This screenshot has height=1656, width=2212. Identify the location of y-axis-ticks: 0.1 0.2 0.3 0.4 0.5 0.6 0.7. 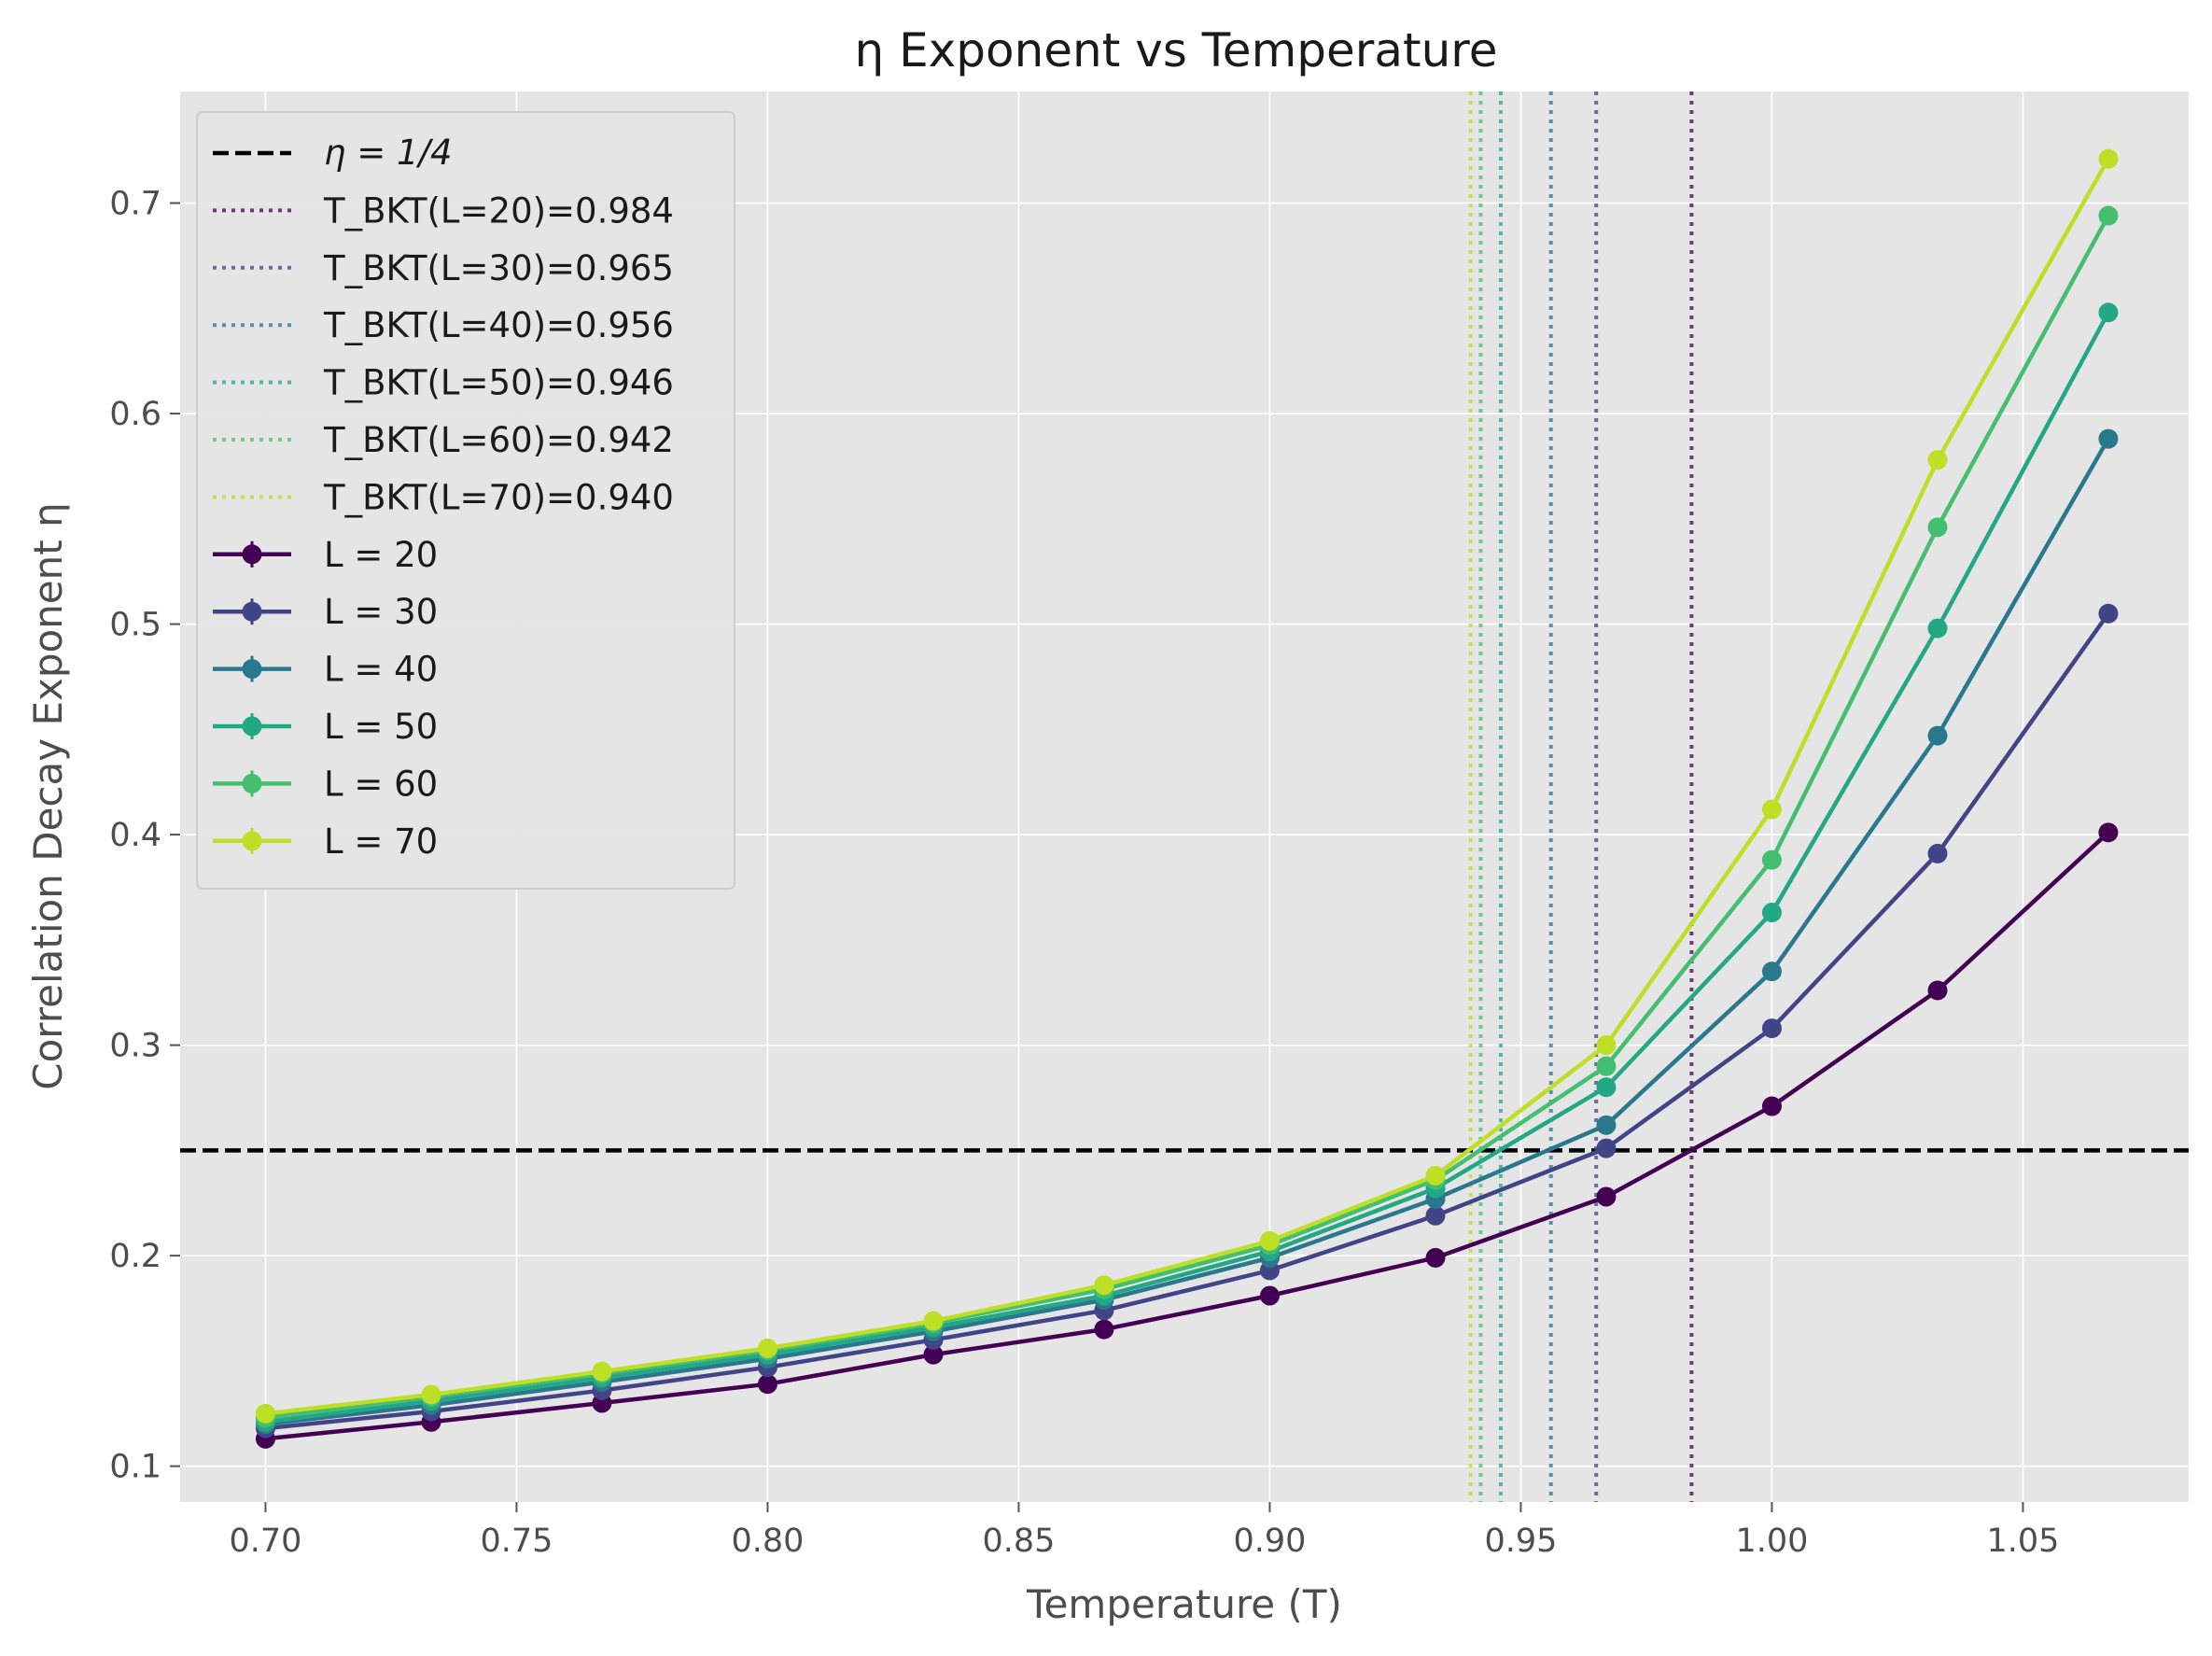
(144, 836).